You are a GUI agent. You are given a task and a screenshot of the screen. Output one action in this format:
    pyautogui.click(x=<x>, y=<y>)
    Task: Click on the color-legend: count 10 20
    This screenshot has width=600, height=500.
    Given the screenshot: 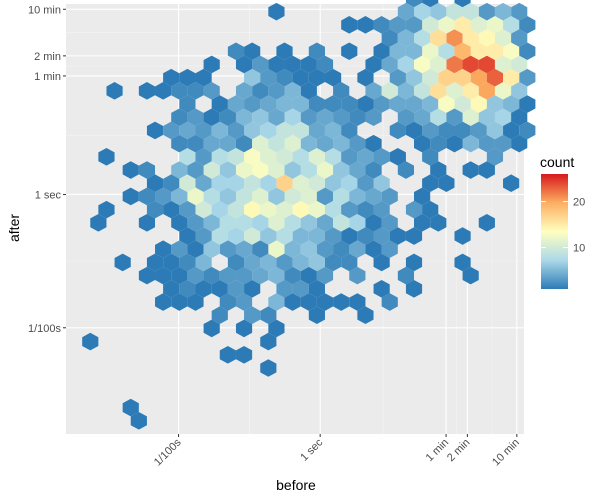 What is the action you would take?
    pyautogui.click(x=562, y=221)
    